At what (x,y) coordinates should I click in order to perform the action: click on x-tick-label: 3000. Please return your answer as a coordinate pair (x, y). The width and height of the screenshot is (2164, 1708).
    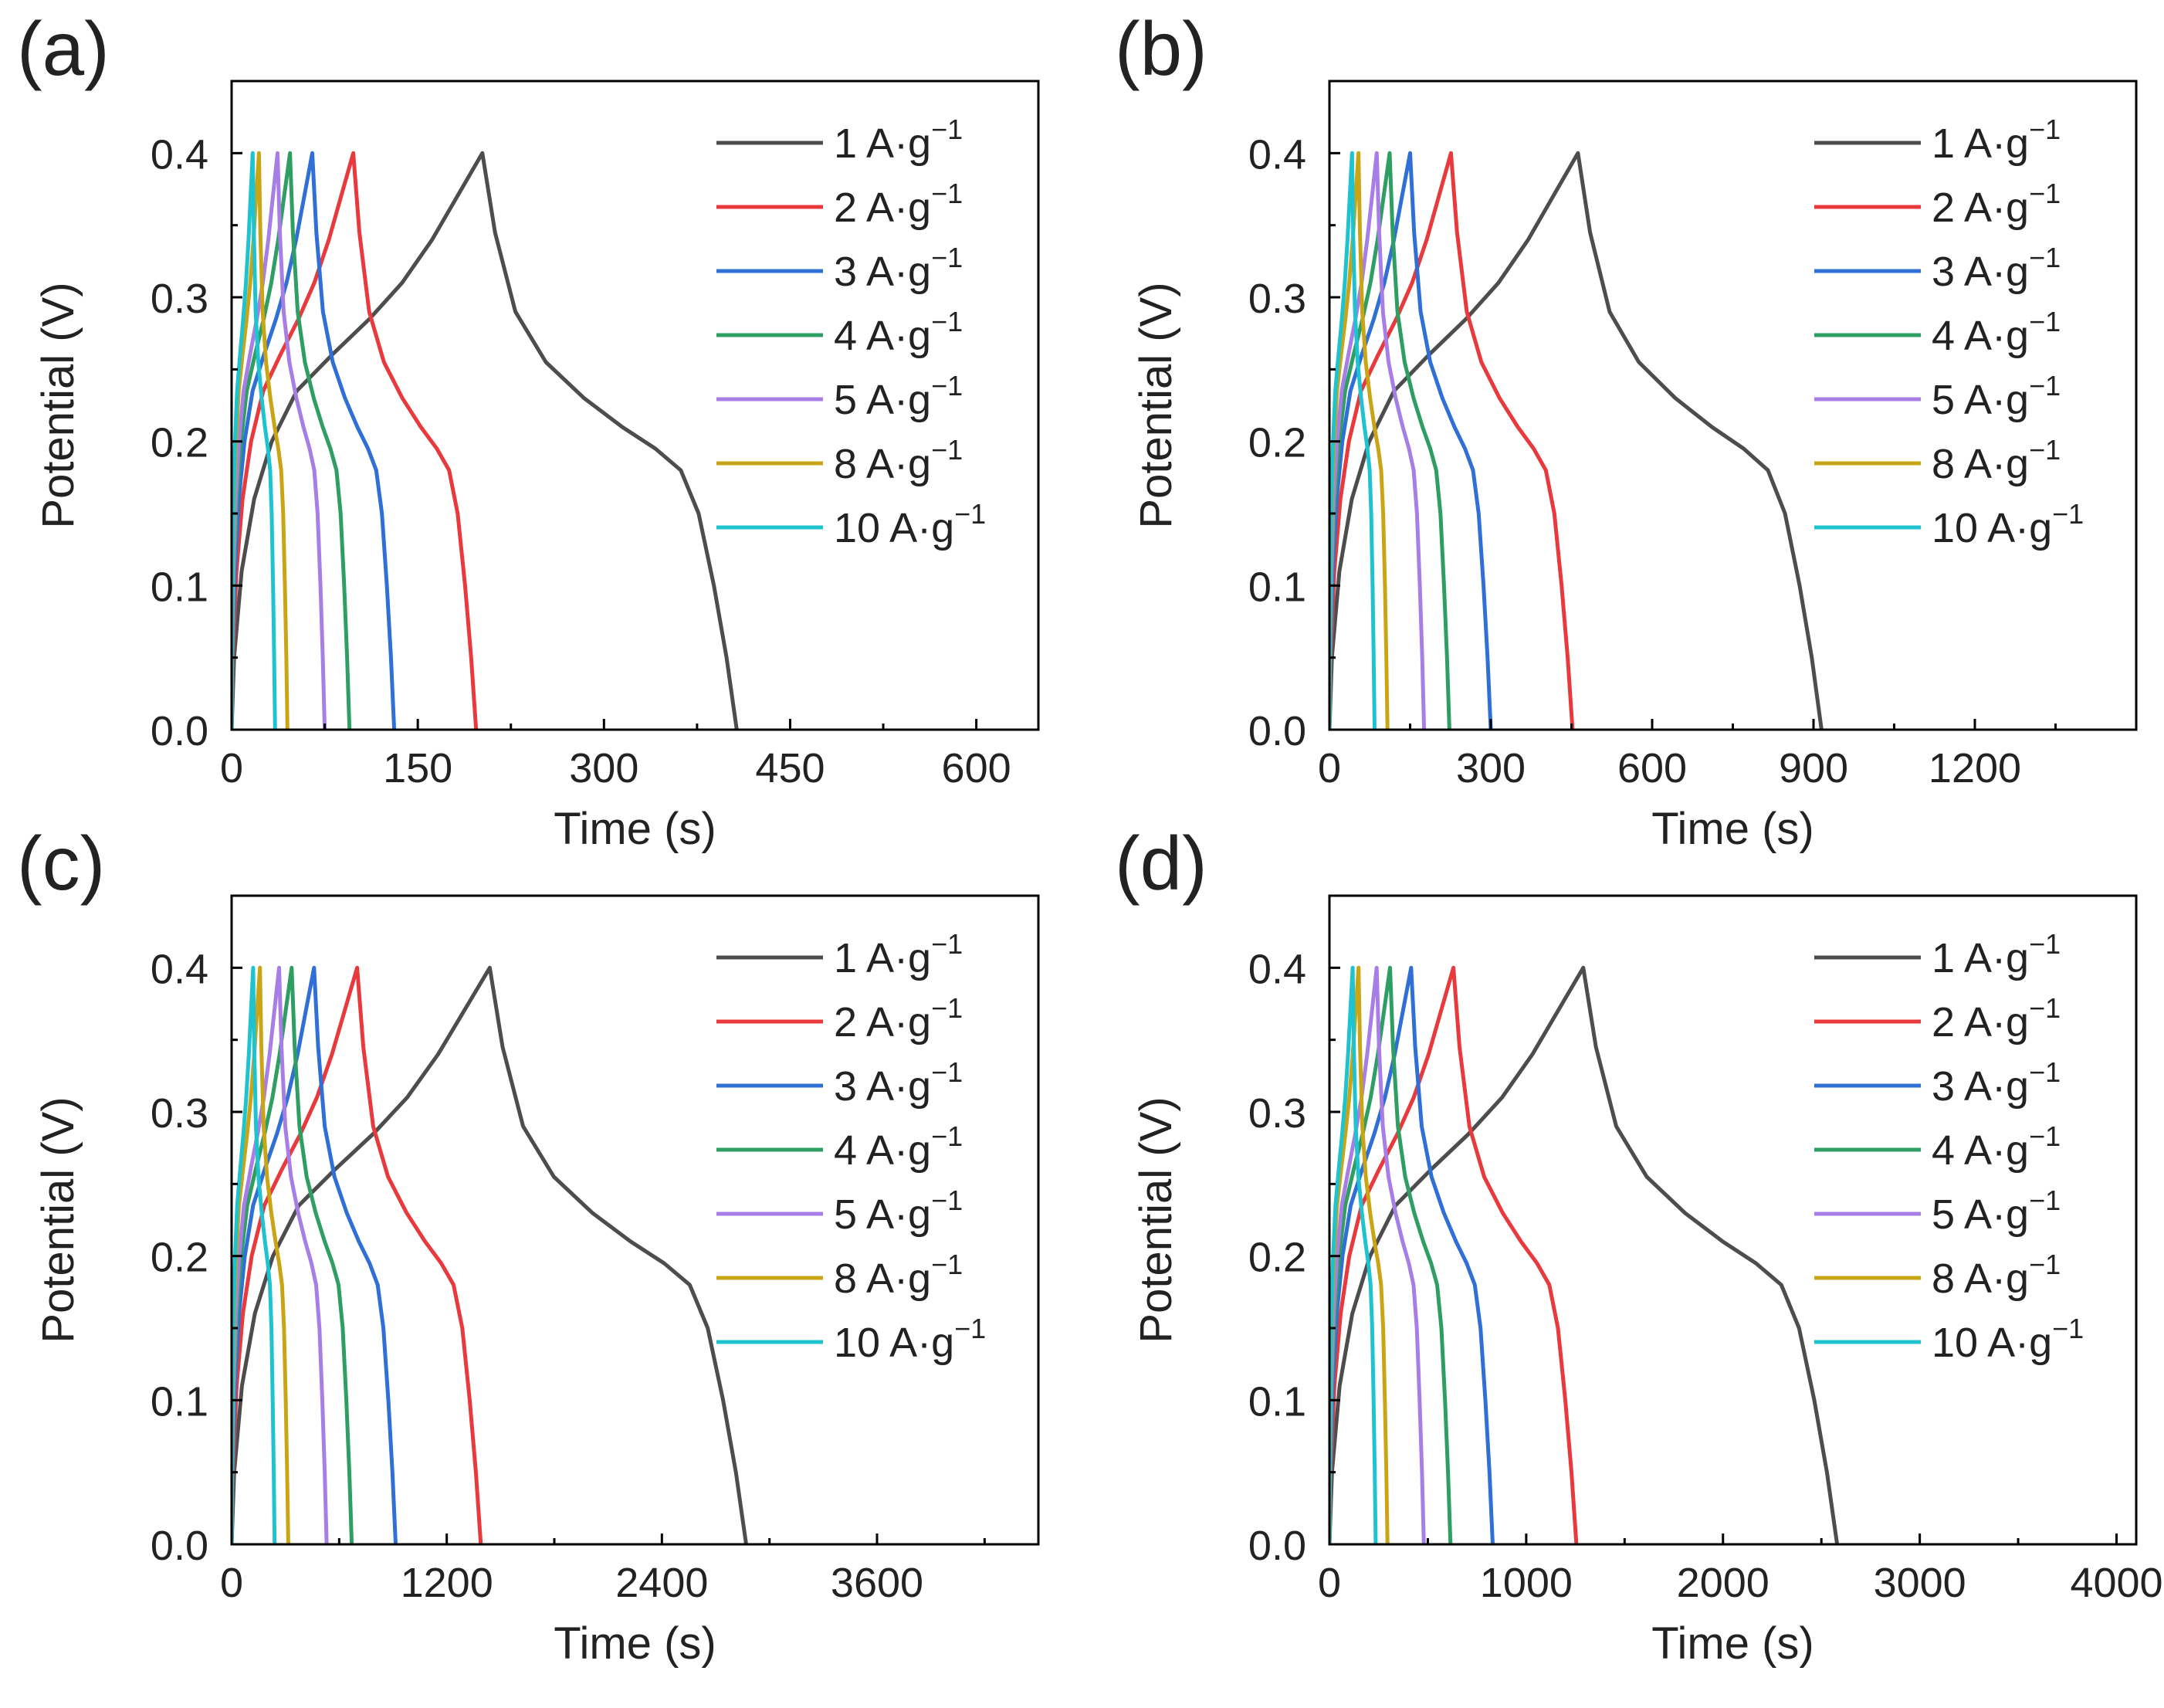
    Looking at the image, I should click on (1920, 1583).